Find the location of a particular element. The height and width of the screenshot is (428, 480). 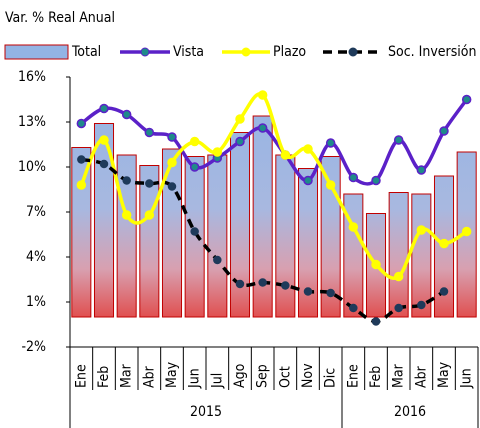

legend-label: Soc. Inversión is located at coordinates (432, 52).